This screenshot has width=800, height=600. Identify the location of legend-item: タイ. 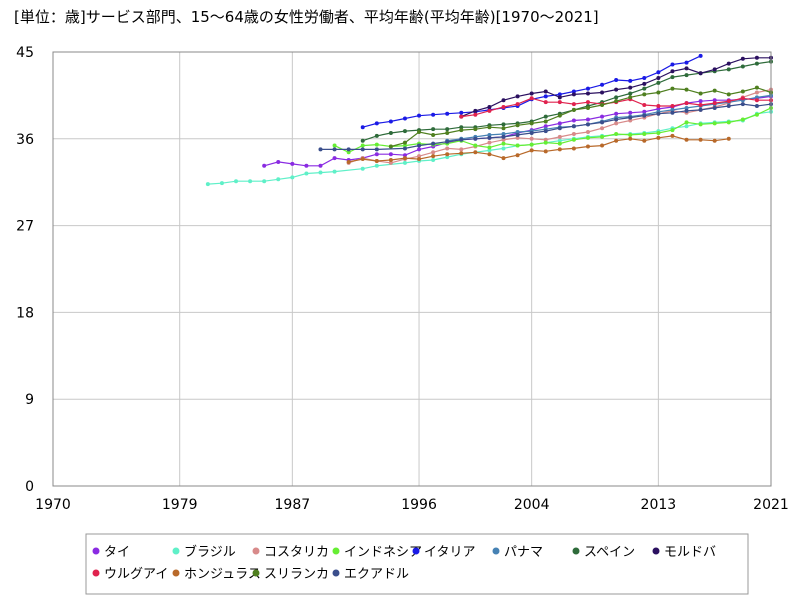
(111, 552).